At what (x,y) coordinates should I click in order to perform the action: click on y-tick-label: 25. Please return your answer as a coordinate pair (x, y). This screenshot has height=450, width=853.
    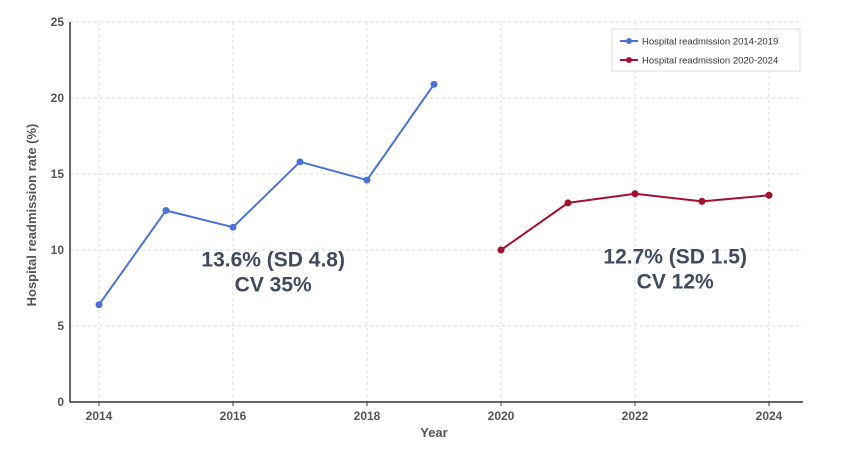
    Looking at the image, I should click on (58, 22).